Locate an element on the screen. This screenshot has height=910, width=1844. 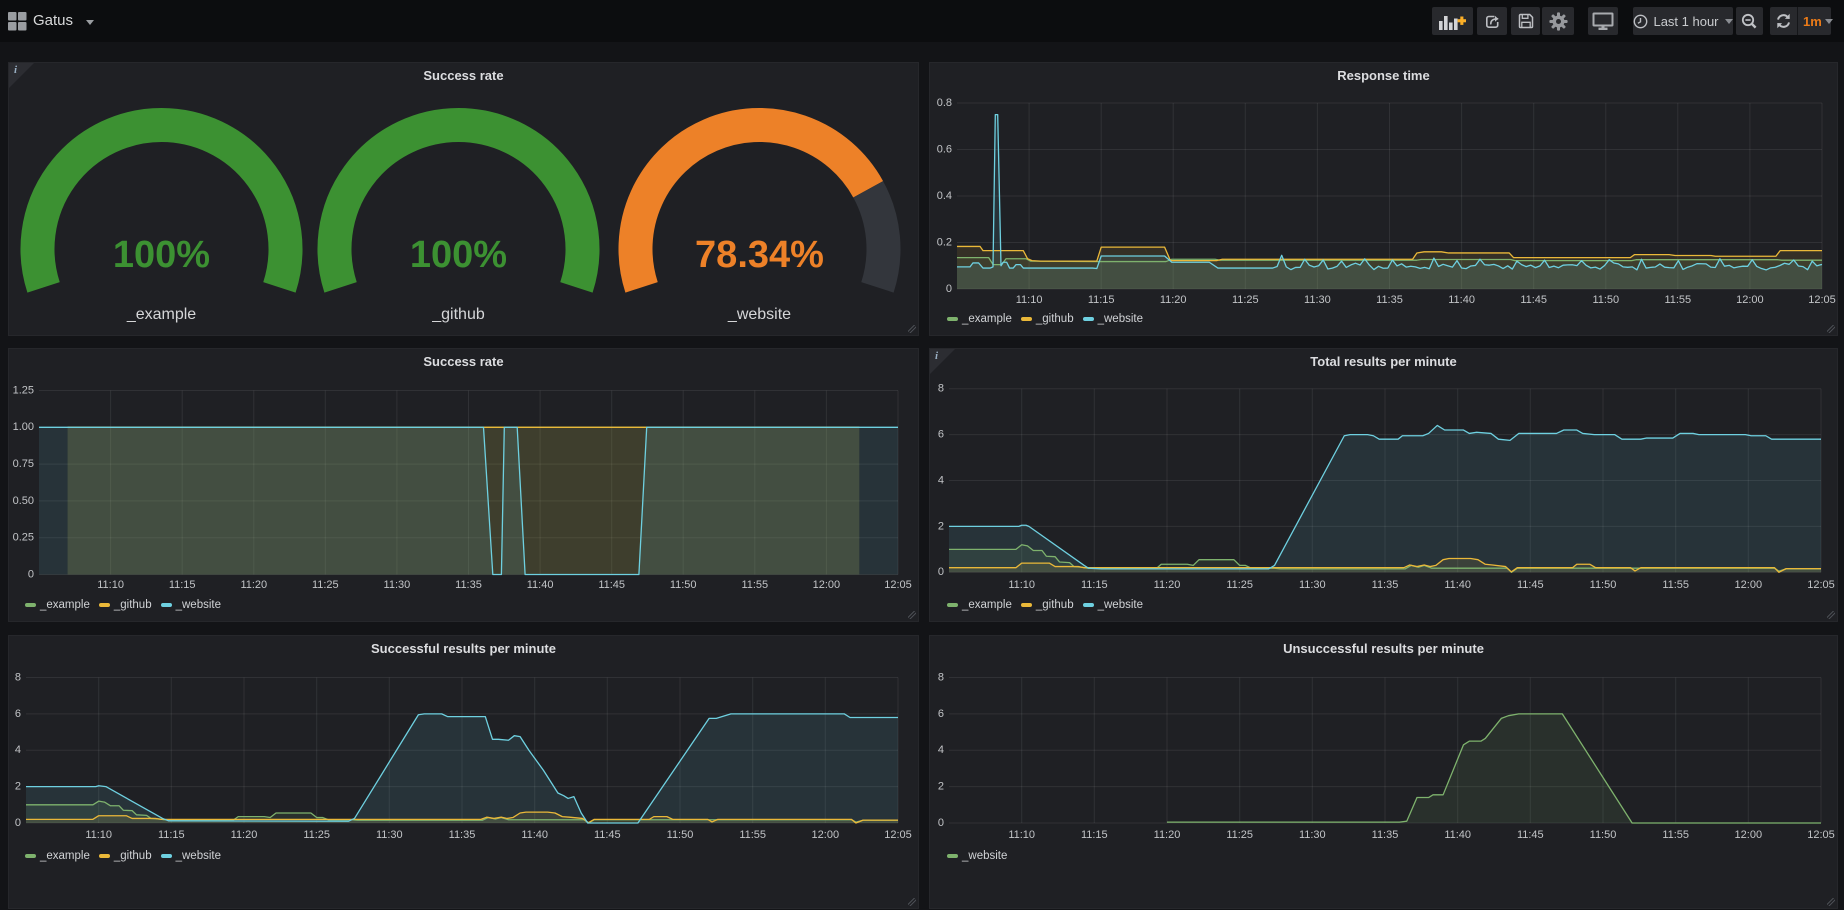
svg-text: 0.75 is located at coordinates (23, 464).